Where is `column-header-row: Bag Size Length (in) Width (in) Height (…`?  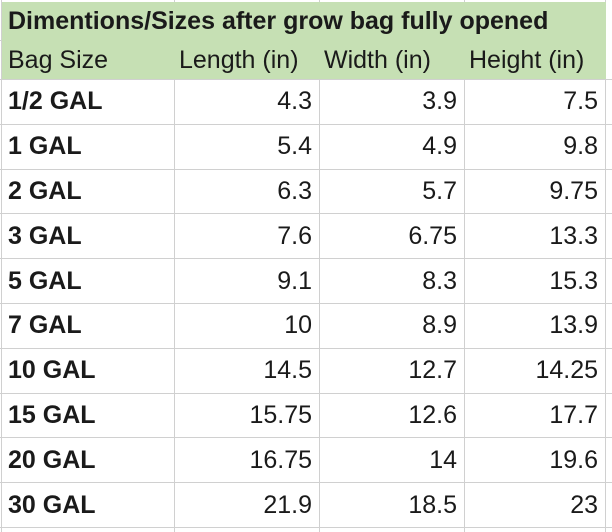 column-header-row: Bag Size Length (in) Width (in) Height (… is located at coordinates (306, 60).